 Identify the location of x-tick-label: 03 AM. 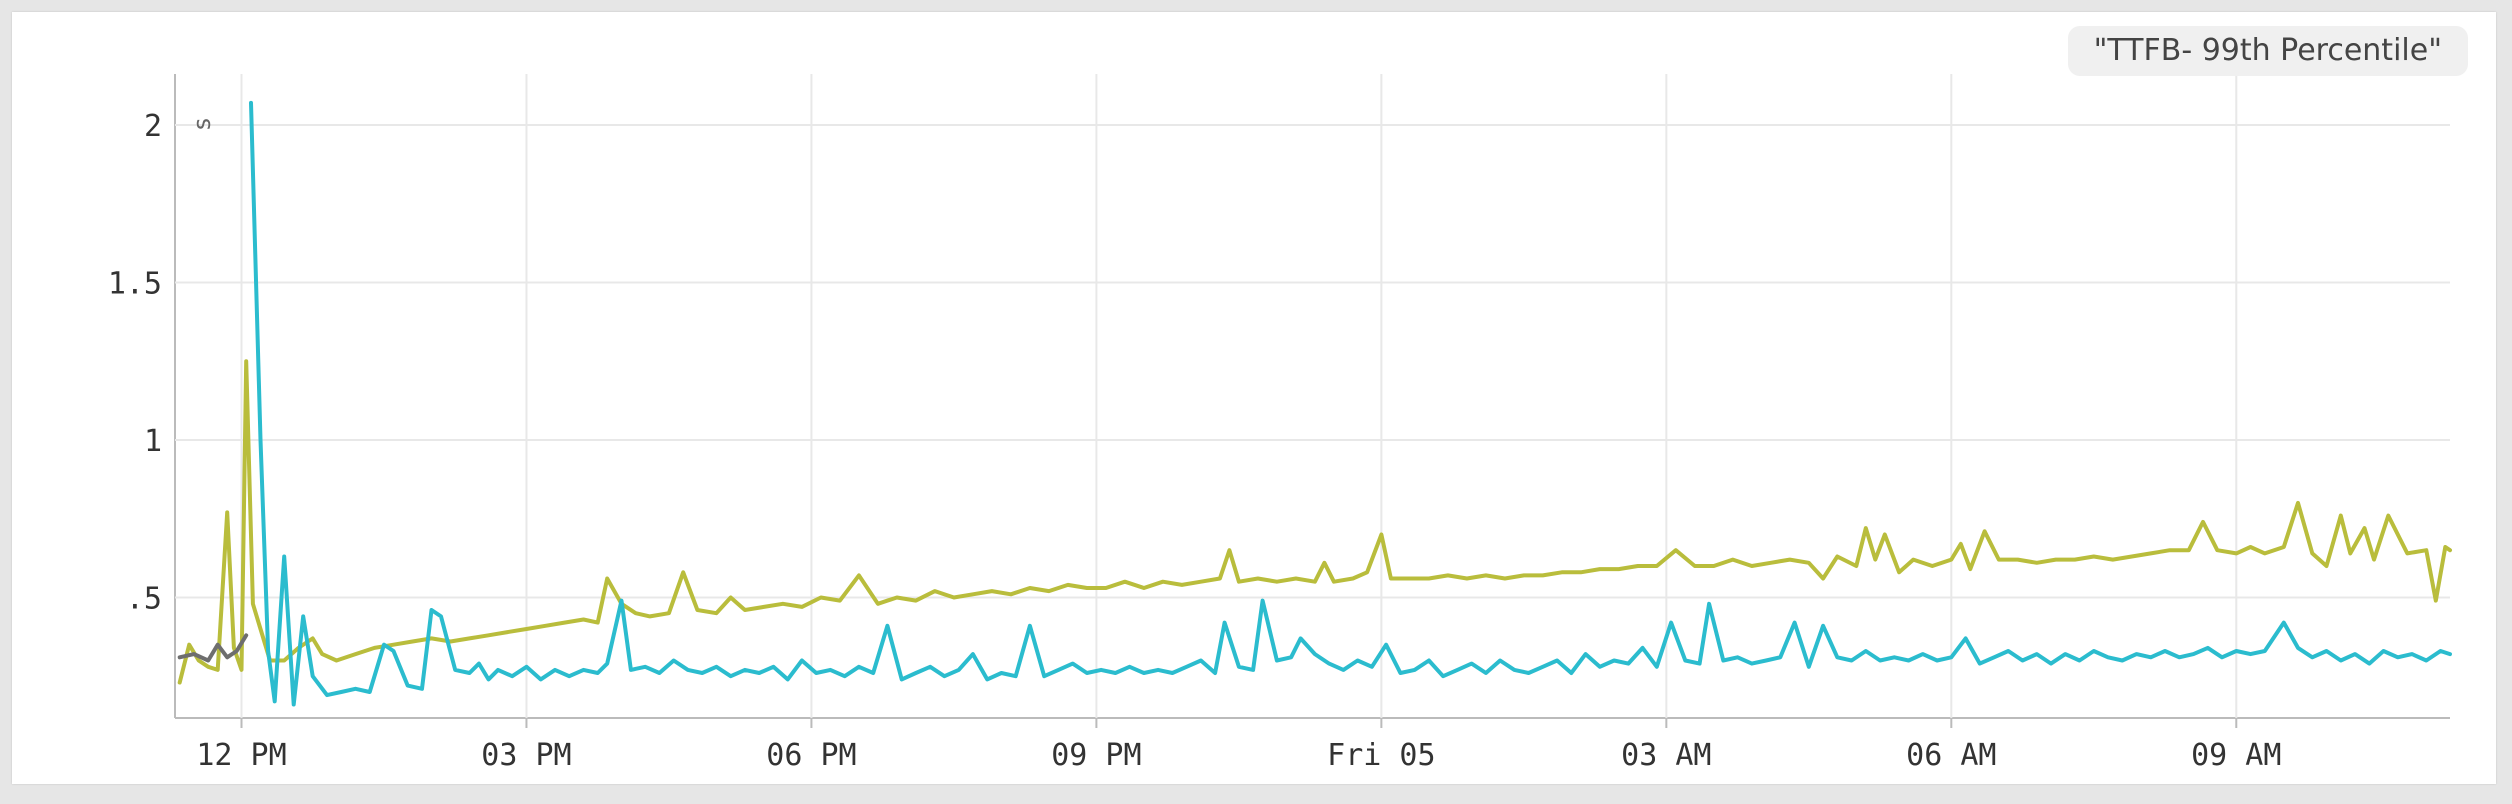
(1666, 755).